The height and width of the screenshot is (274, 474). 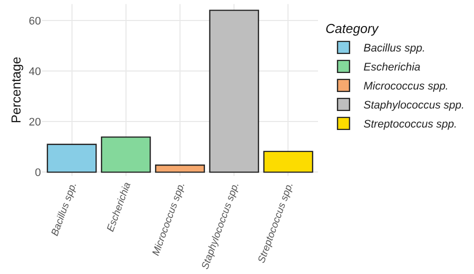 I want to click on x-tick-label: Bacillus spp., so click(x=65, y=209).